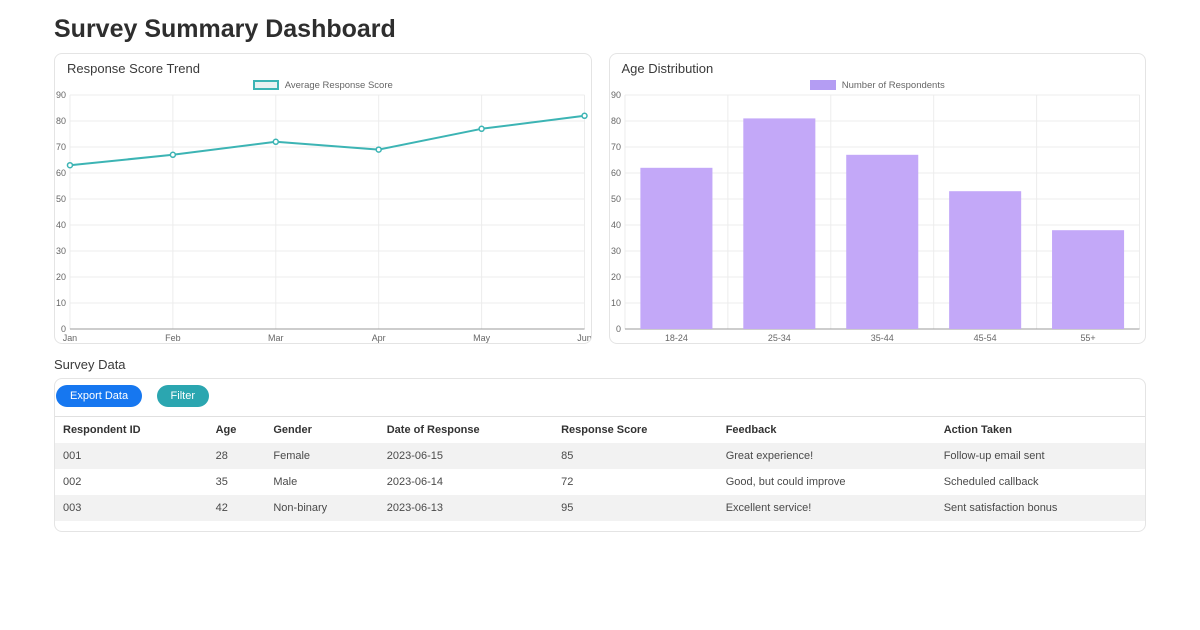 This screenshot has width=1200, height=630. I want to click on line-legend-label: Average Response Score, so click(338, 85).